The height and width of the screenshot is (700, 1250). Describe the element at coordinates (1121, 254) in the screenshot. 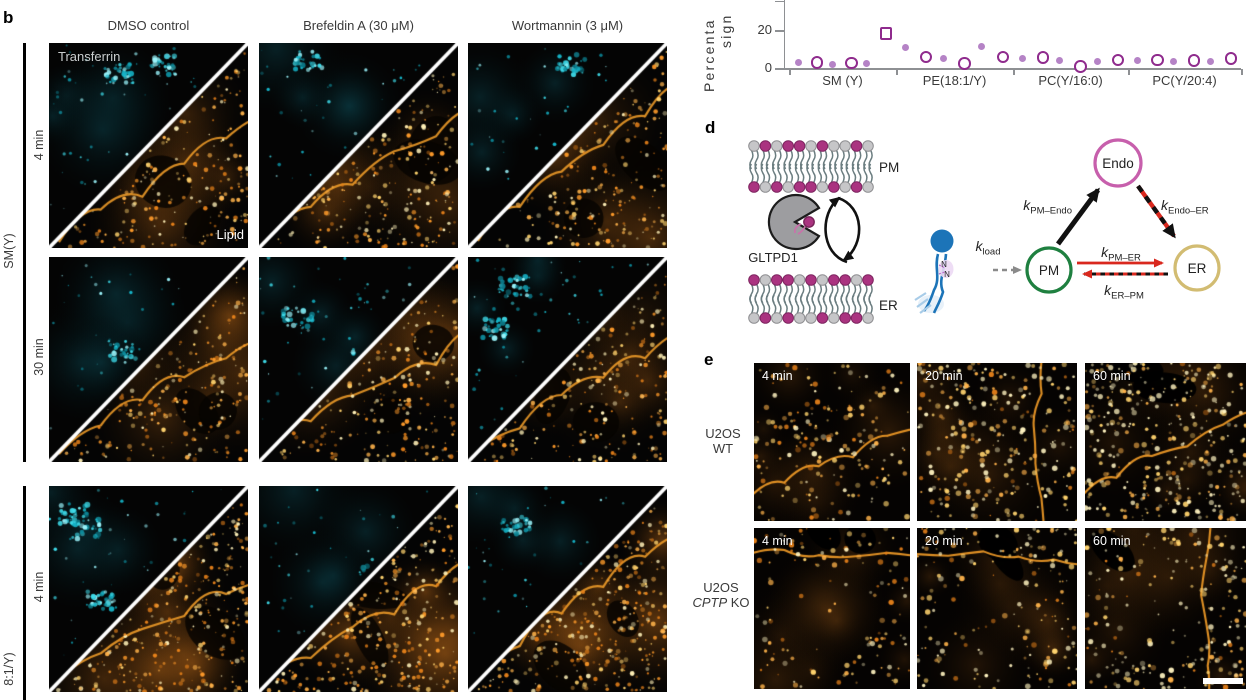

I see `k-pm-er-label: kPM–ER` at that location.